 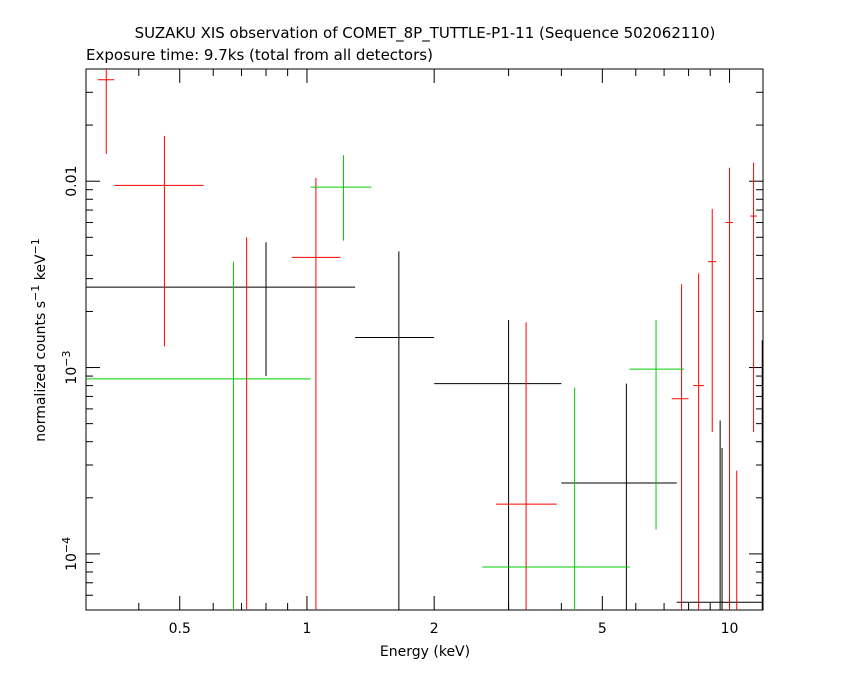 I want to click on y-axis-label: normalized counts s−1 keV−1, so click(x=39, y=339).